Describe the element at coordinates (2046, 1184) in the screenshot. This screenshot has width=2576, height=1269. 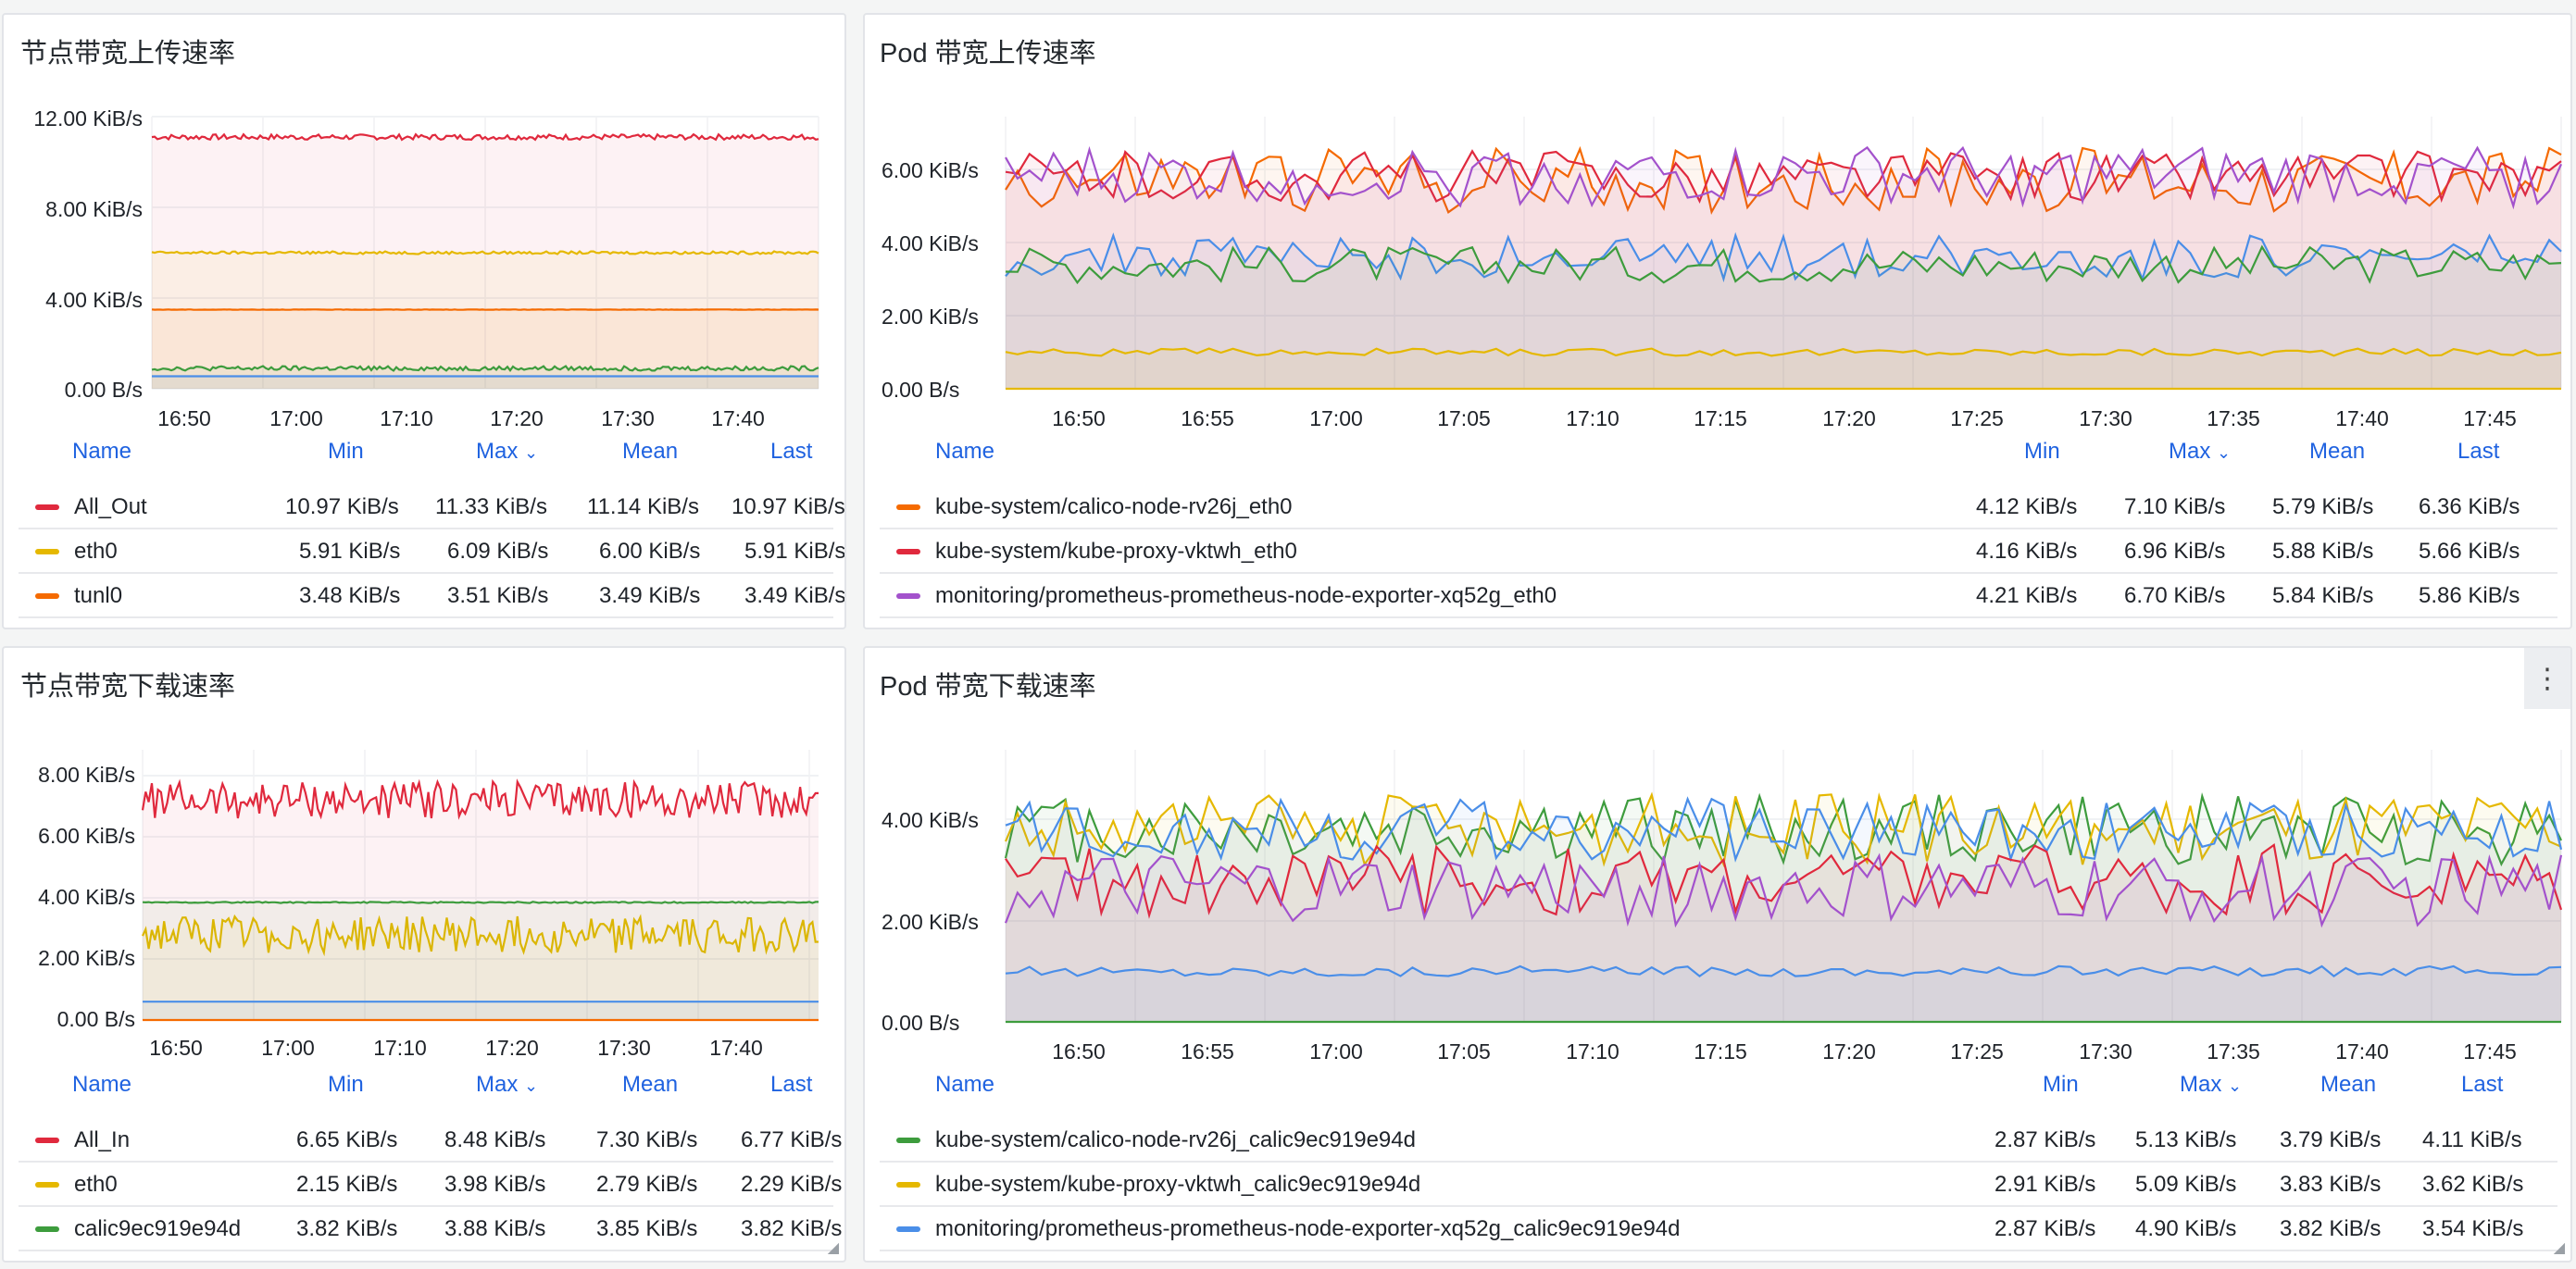
I see `value-min: 2.91 KiB/s` at that location.